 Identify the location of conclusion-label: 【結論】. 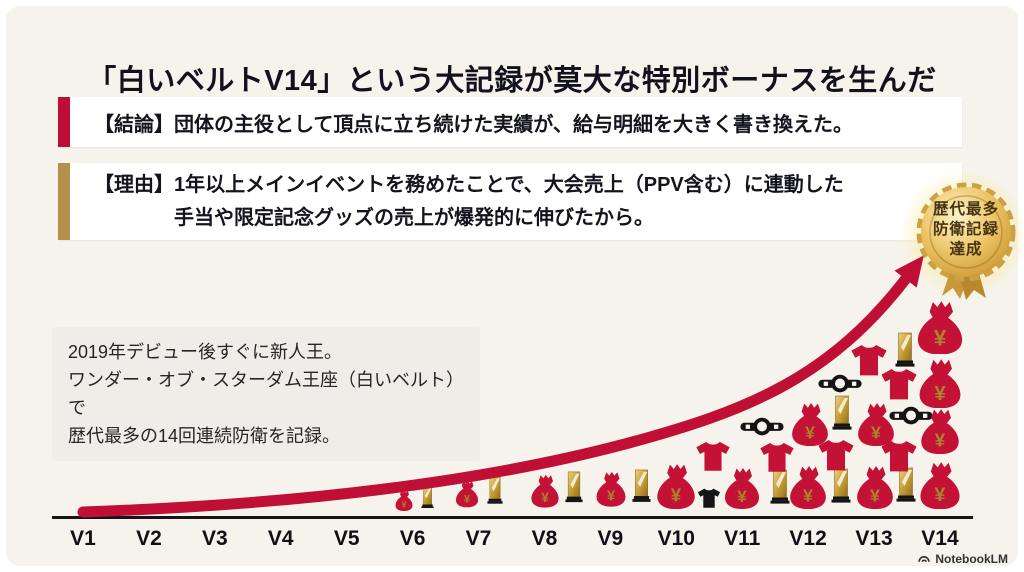
(134, 124).